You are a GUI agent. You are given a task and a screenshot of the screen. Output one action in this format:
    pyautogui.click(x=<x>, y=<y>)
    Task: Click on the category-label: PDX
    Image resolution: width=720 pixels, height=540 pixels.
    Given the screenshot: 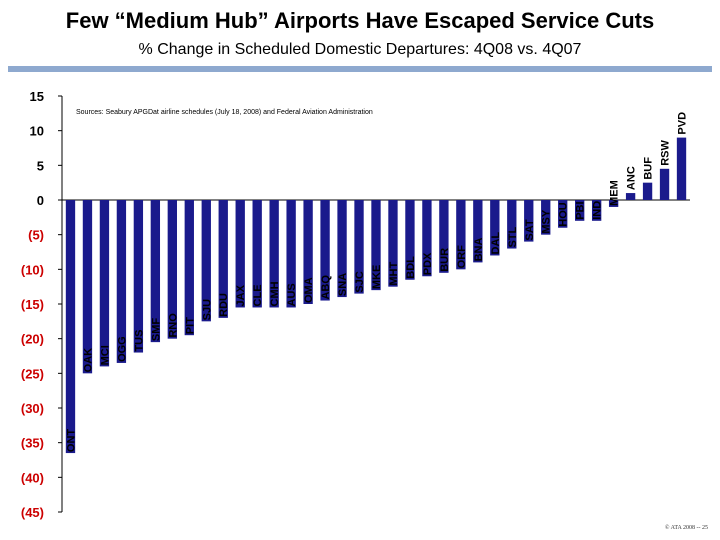 What is the action you would take?
    pyautogui.click(x=428, y=263)
    